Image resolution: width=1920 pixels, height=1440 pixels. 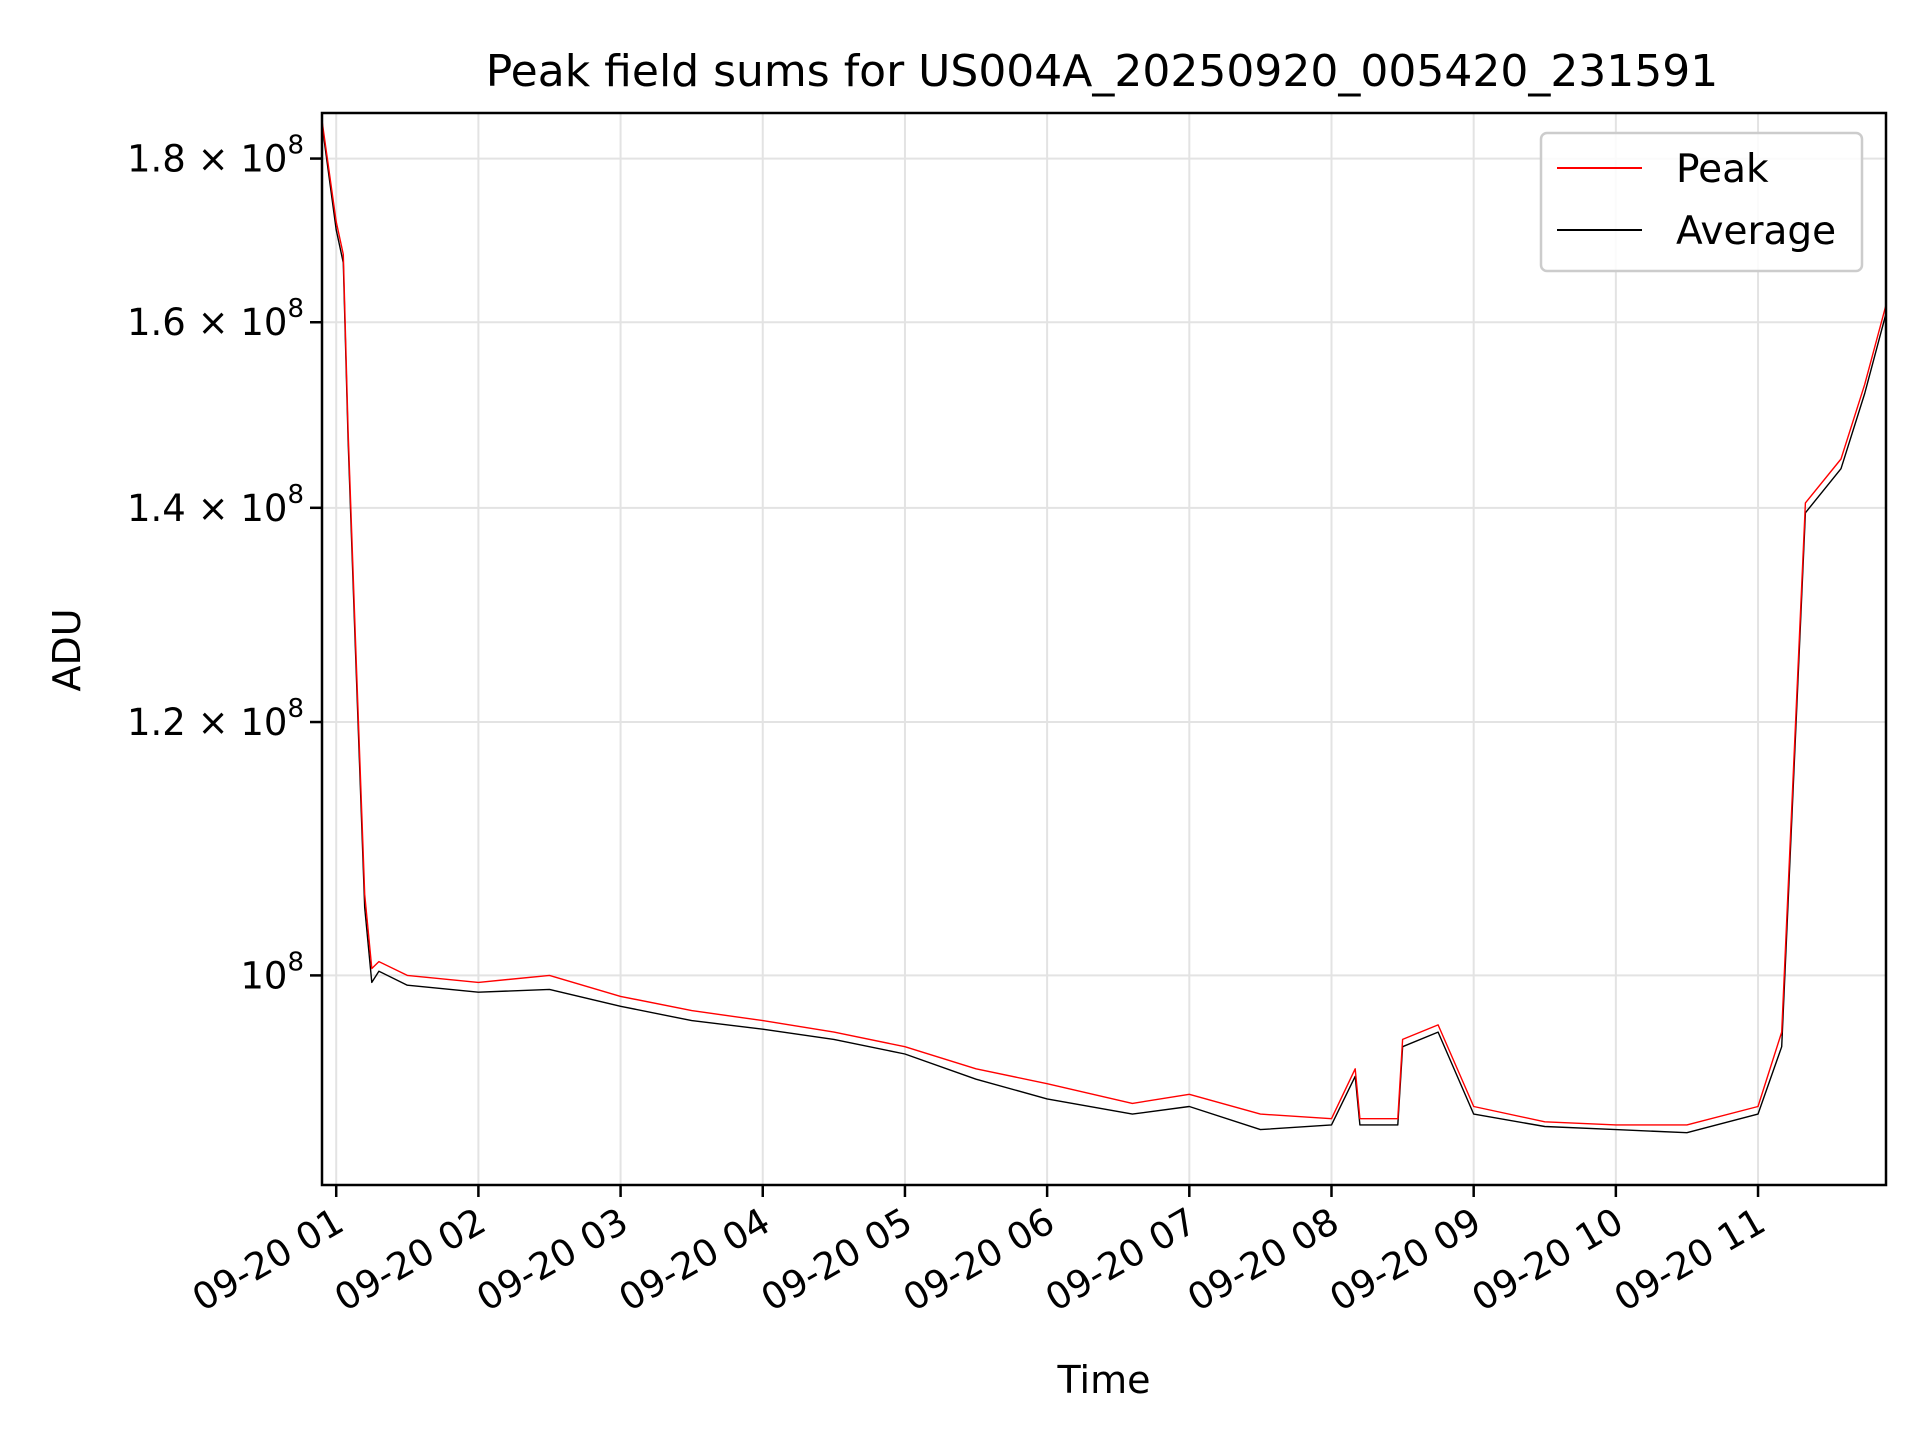 What do you see at coordinates (1756, 231) in the screenshot?
I see `legend-label-average: Average` at bounding box center [1756, 231].